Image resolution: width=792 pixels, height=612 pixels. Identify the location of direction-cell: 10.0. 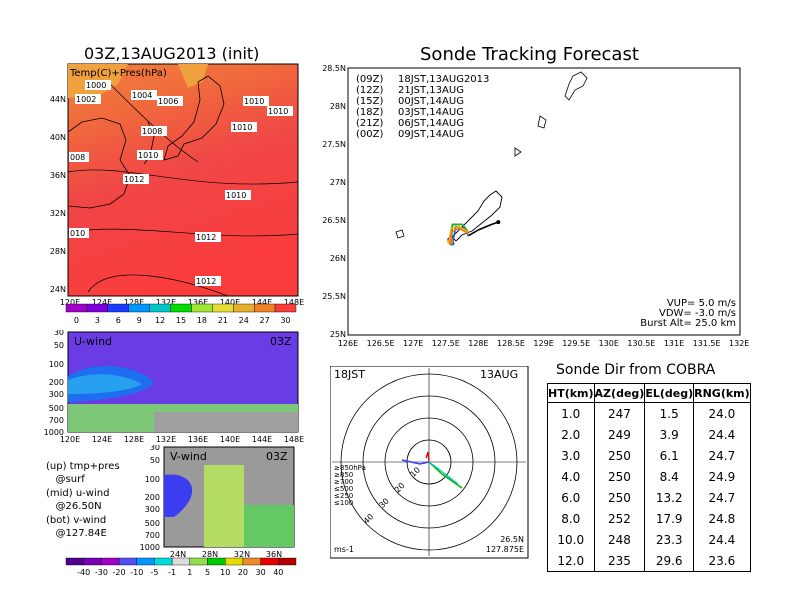
(571, 539).